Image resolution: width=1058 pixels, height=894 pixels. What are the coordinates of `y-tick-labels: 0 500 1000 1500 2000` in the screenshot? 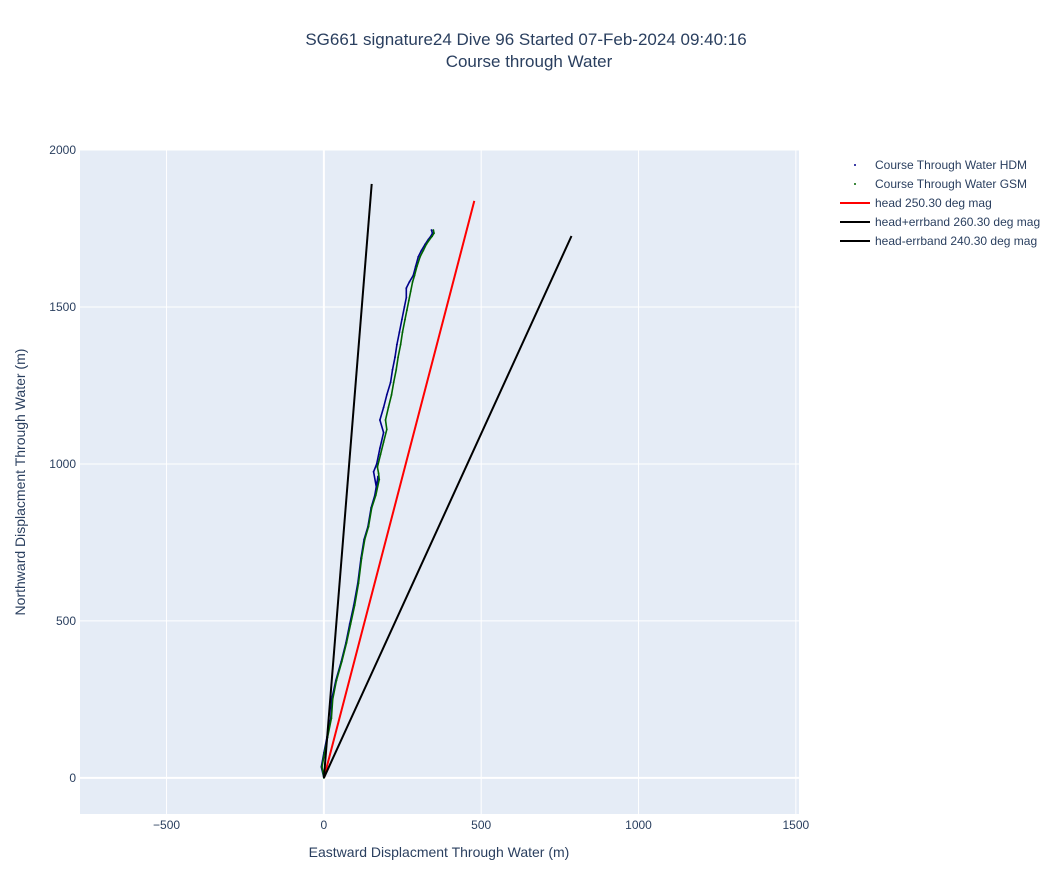 It's located at (62, 464).